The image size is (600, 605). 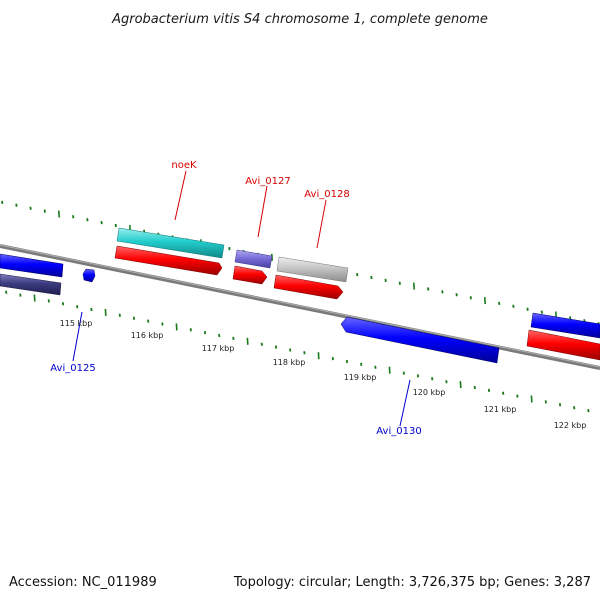 What do you see at coordinates (420, 340) in the screenshot?
I see `cds-blue-avi0130` at bounding box center [420, 340].